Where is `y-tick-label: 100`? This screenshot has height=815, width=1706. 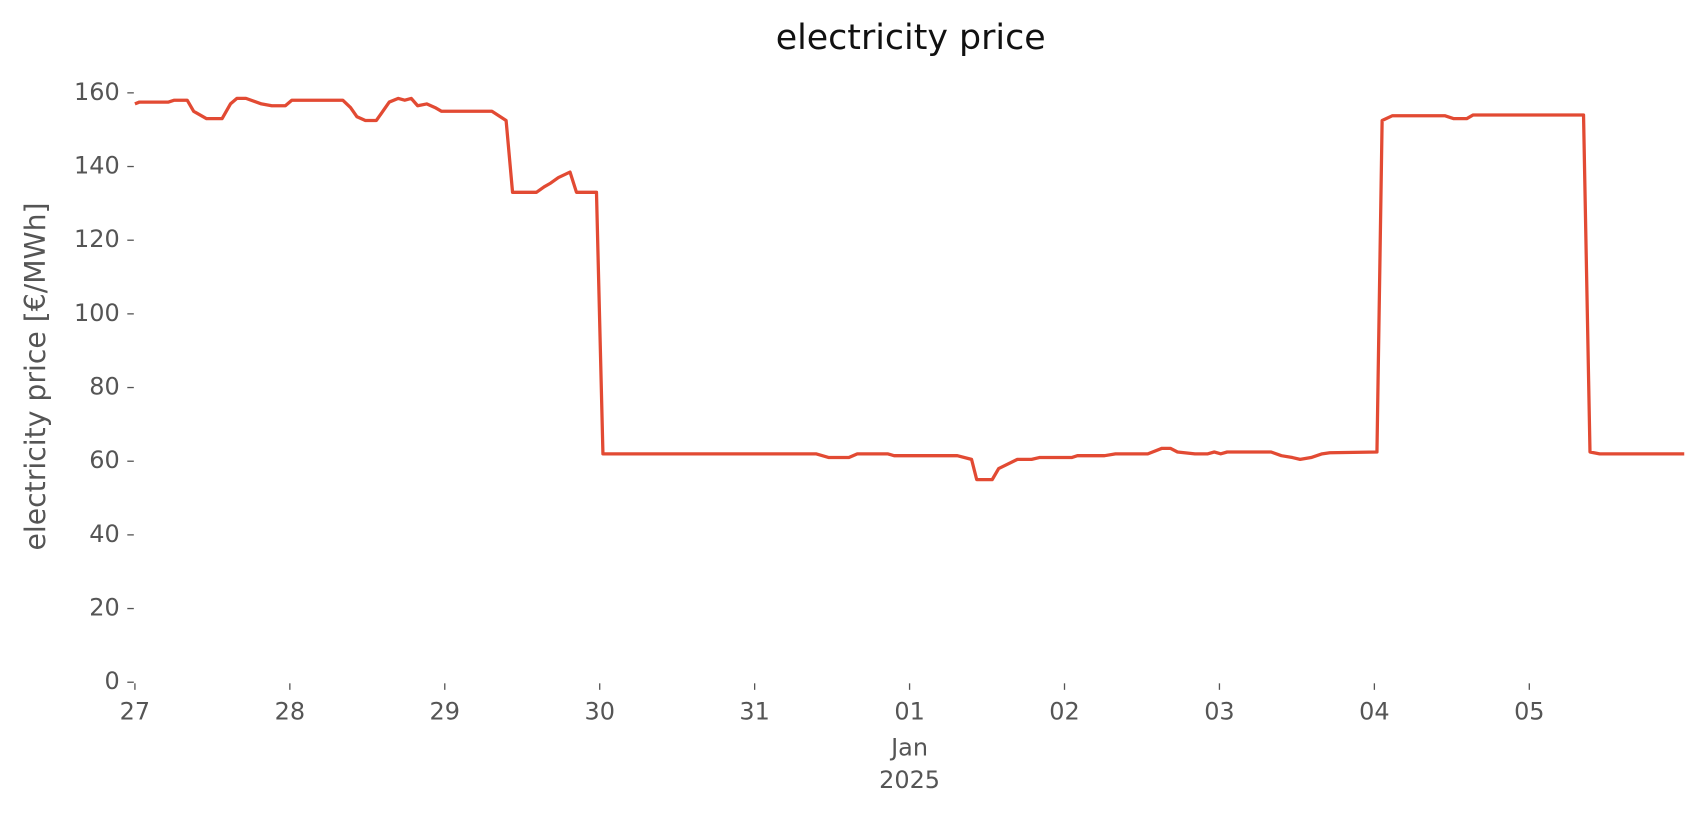
y-tick-label: 100 is located at coordinates (97, 313).